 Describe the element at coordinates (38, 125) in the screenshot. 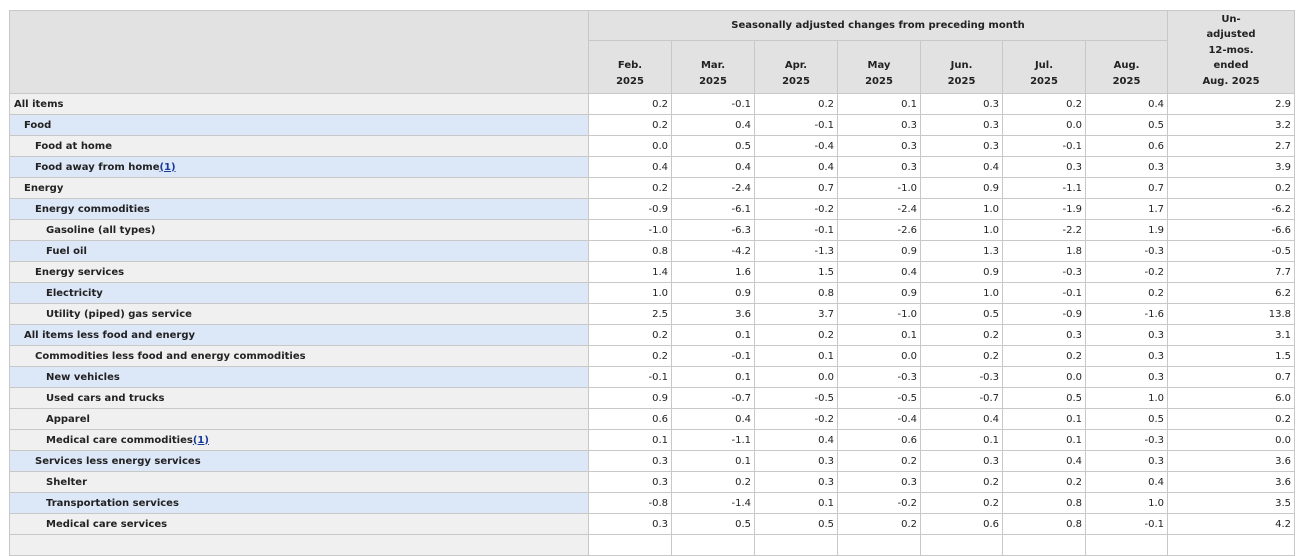

I see `row-label: Food` at that location.